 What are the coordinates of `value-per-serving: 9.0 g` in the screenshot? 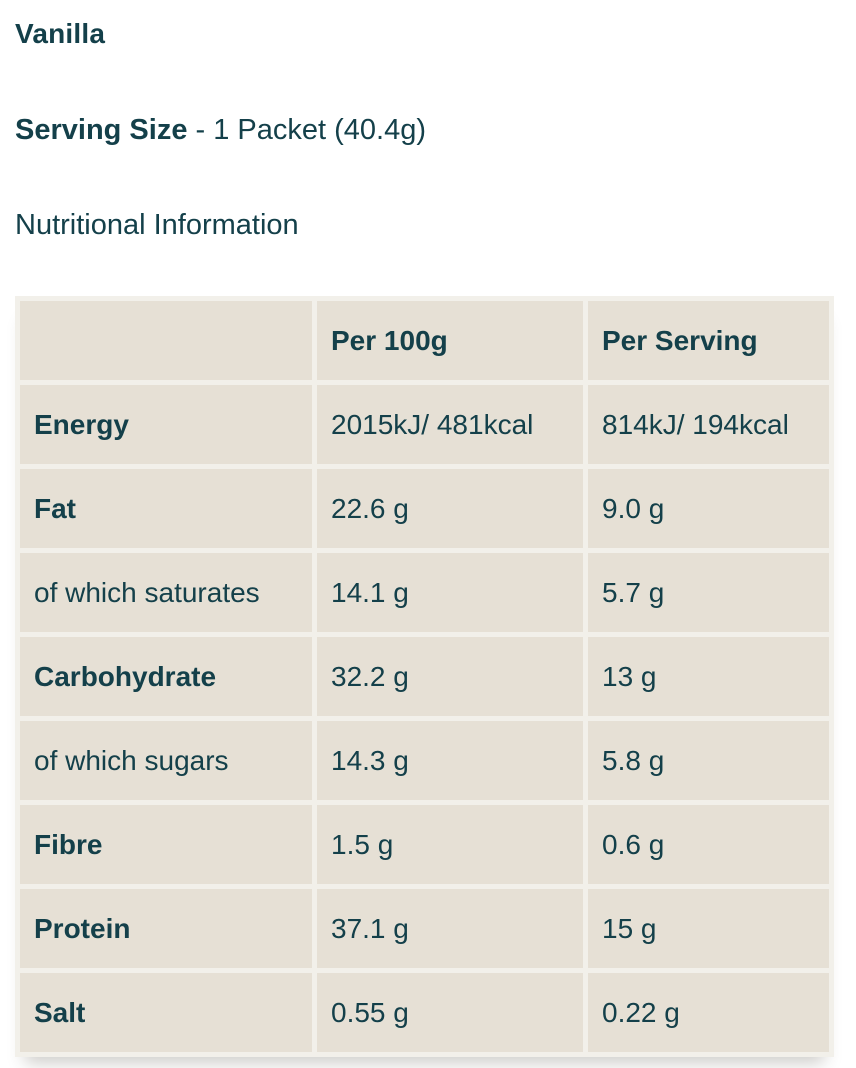 It's located at (708, 508).